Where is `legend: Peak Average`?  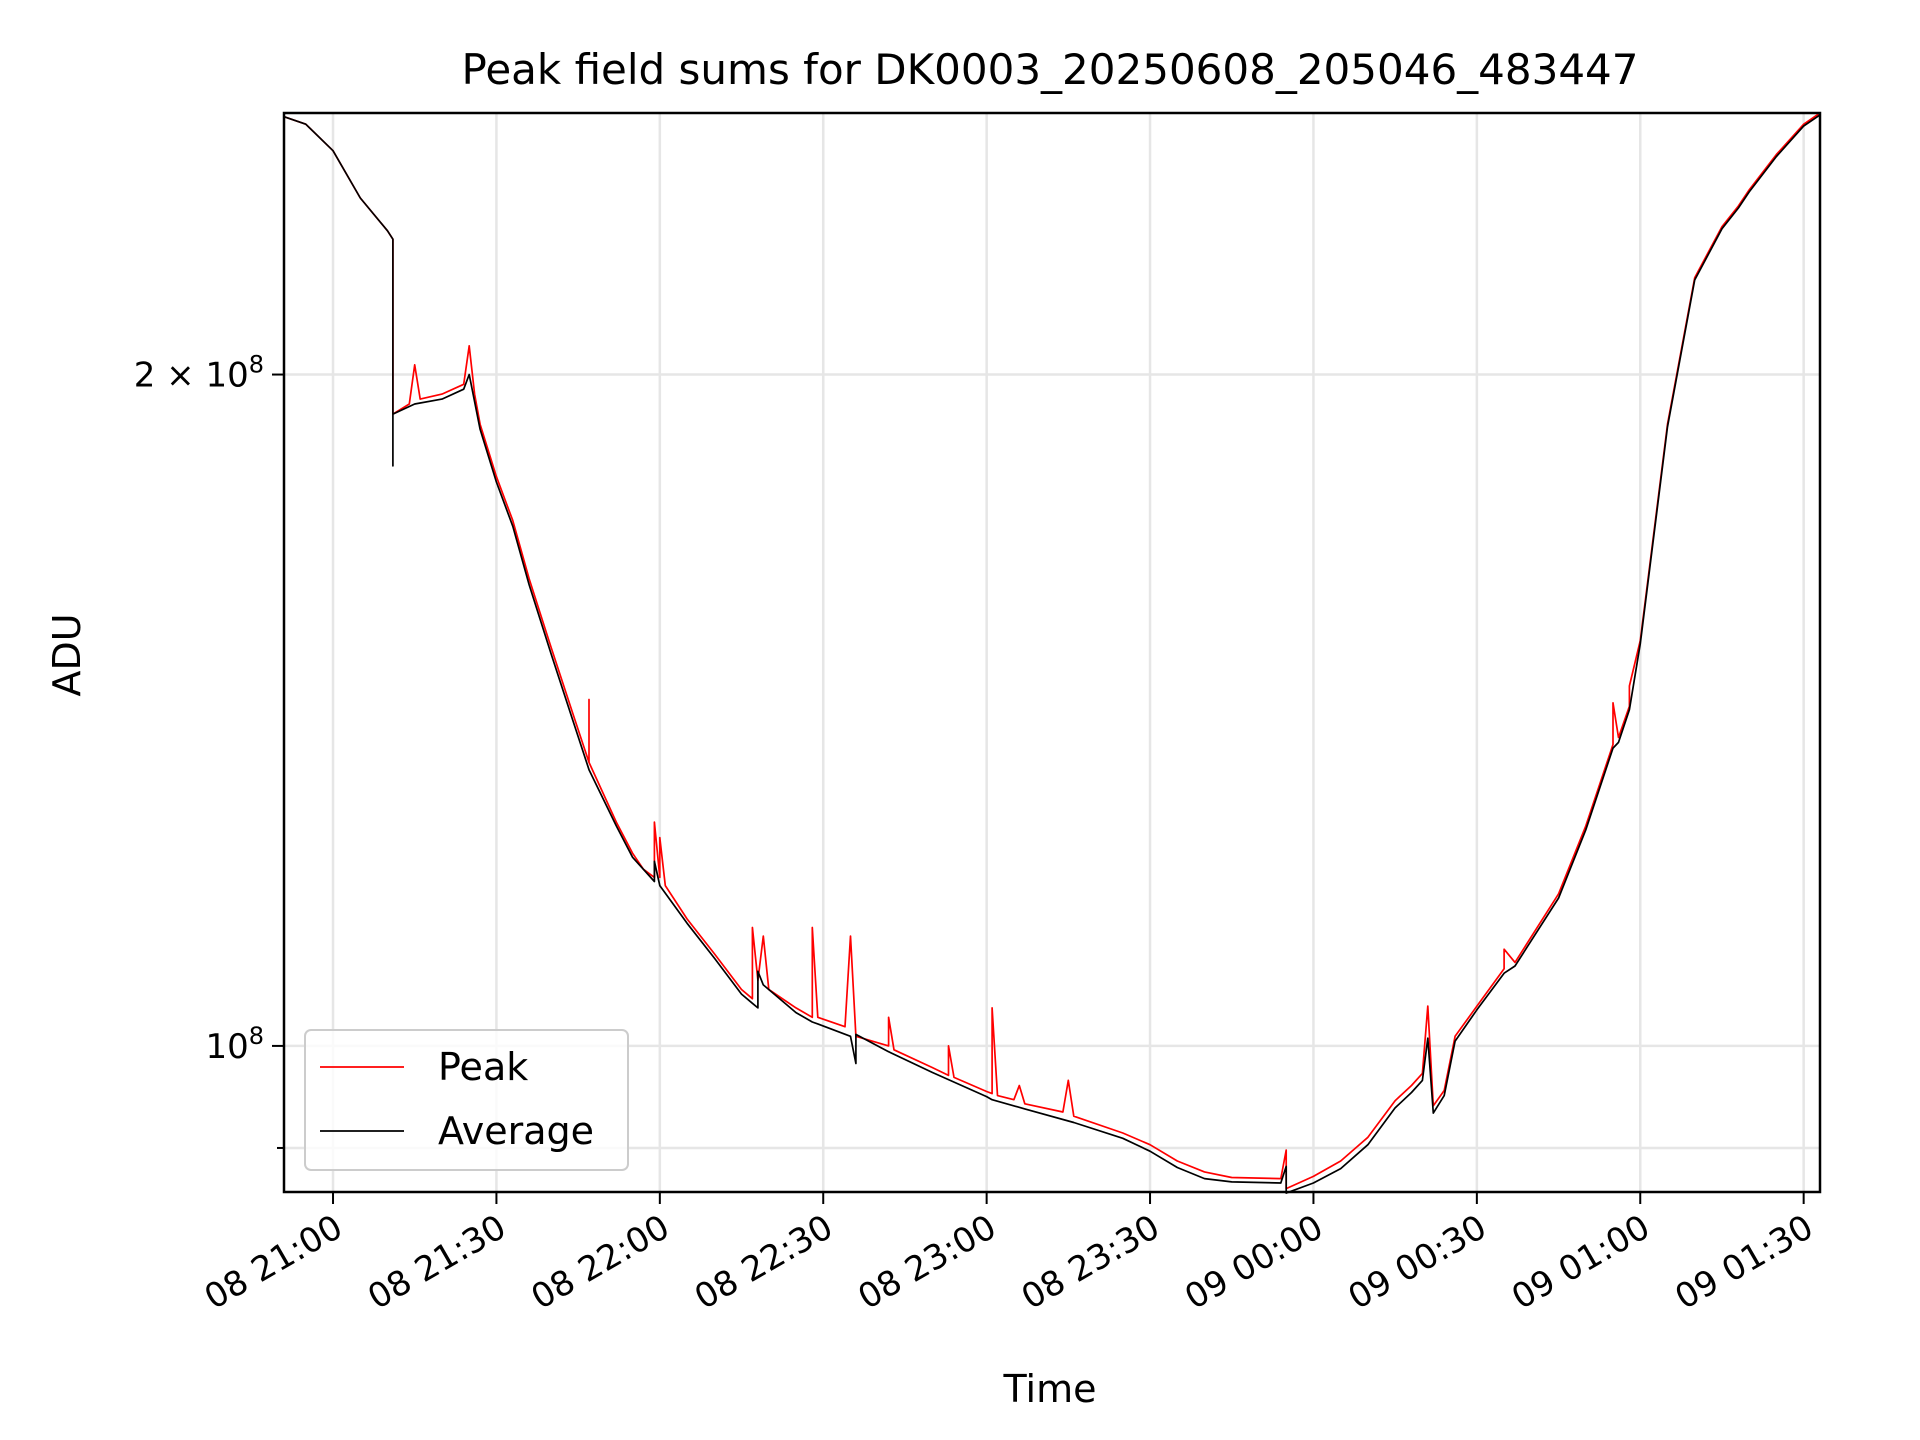 legend: Peak Average is located at coordinates (466, 1100).